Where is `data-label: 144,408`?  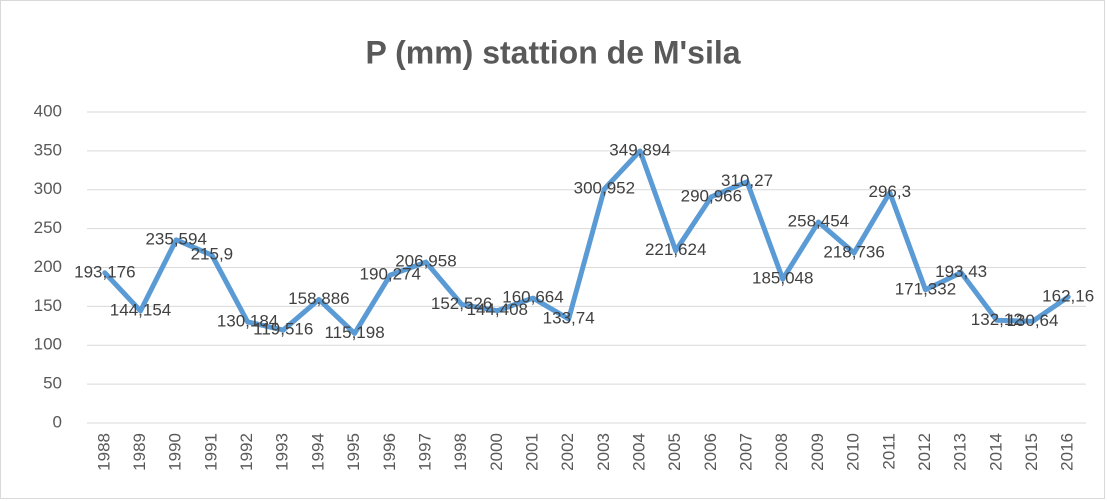
data-label: 144,408 is located at coordinates (497, 309).